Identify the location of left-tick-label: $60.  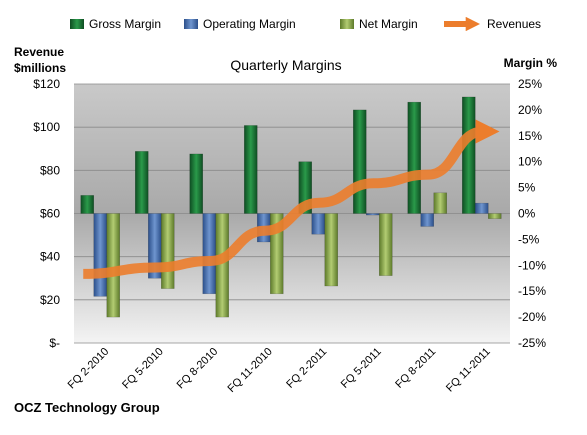
(50, 214).